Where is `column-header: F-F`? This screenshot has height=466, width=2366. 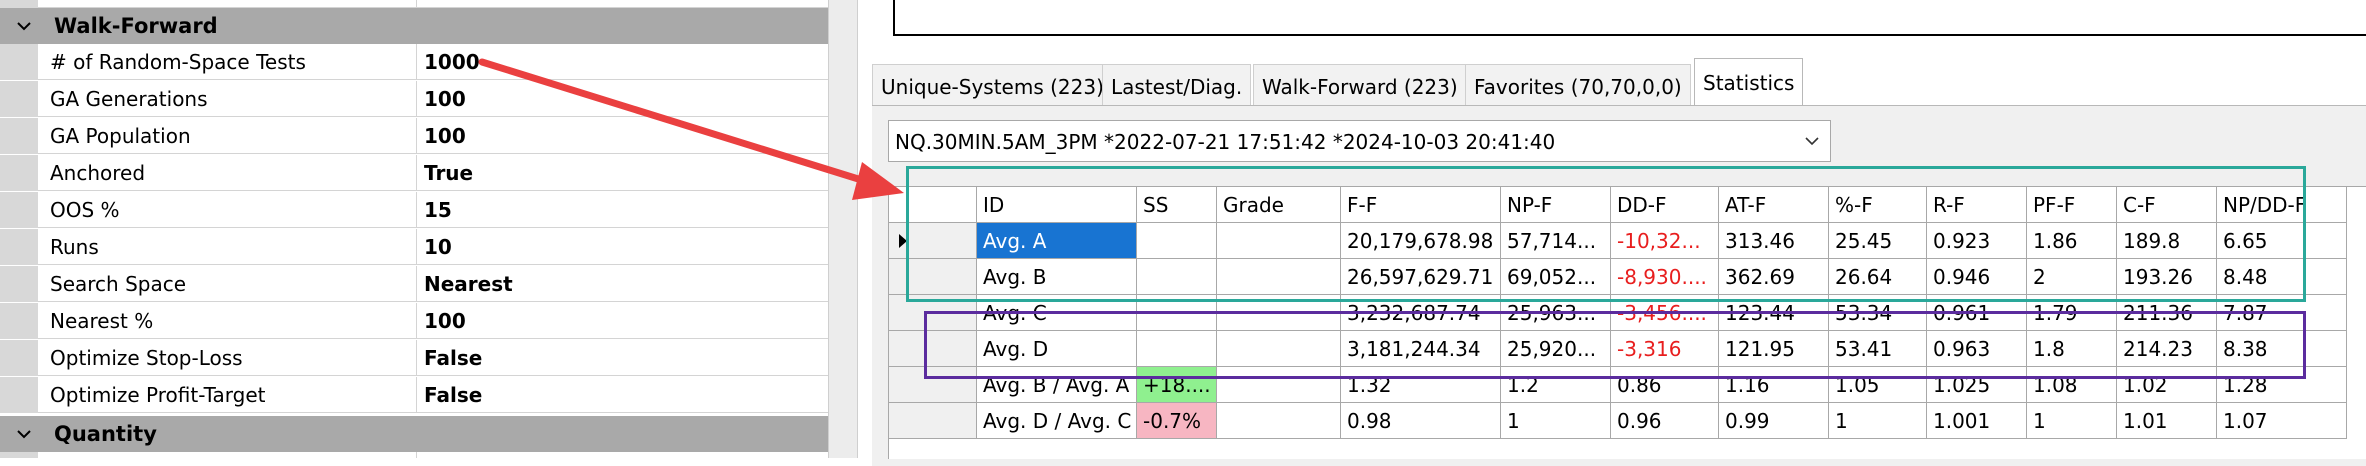 column-header: F-F is located at coordinates (1421, 205).